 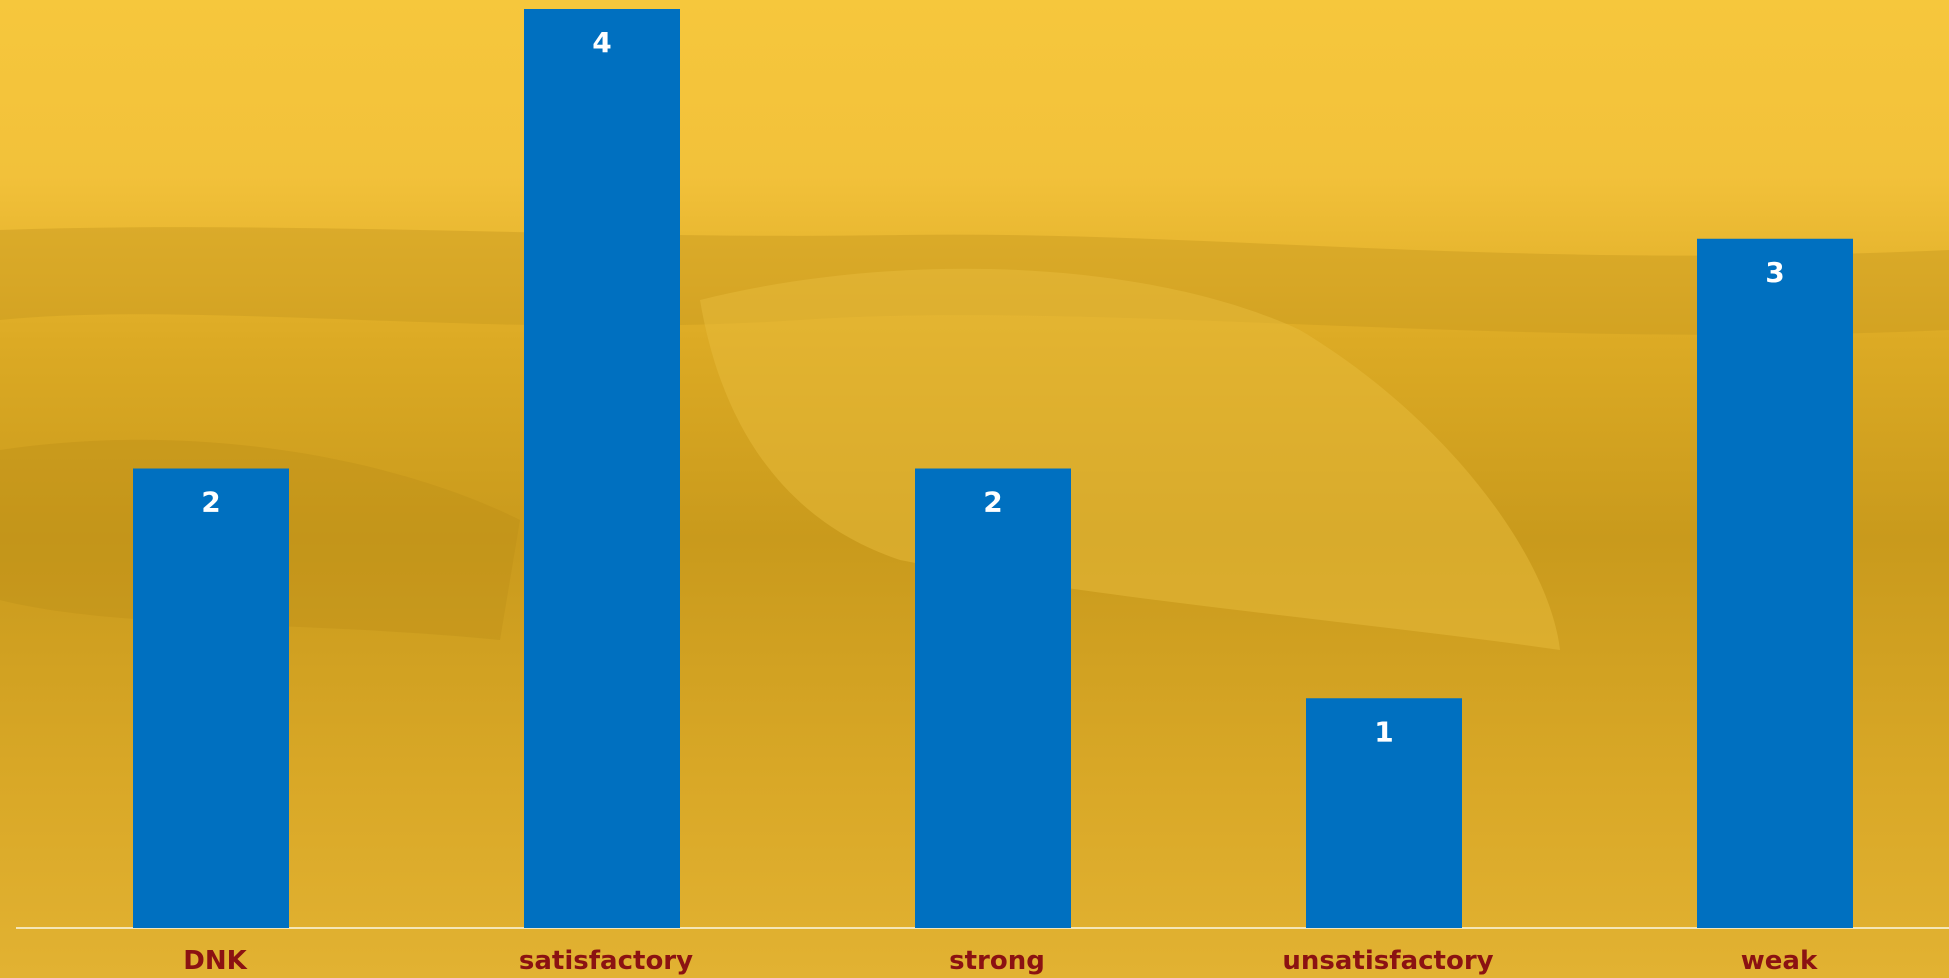 What do you see at coordinates (1779, 961) in the screenshot?
I see `x-tick-label: weak` at bounding box center [1779, 961].